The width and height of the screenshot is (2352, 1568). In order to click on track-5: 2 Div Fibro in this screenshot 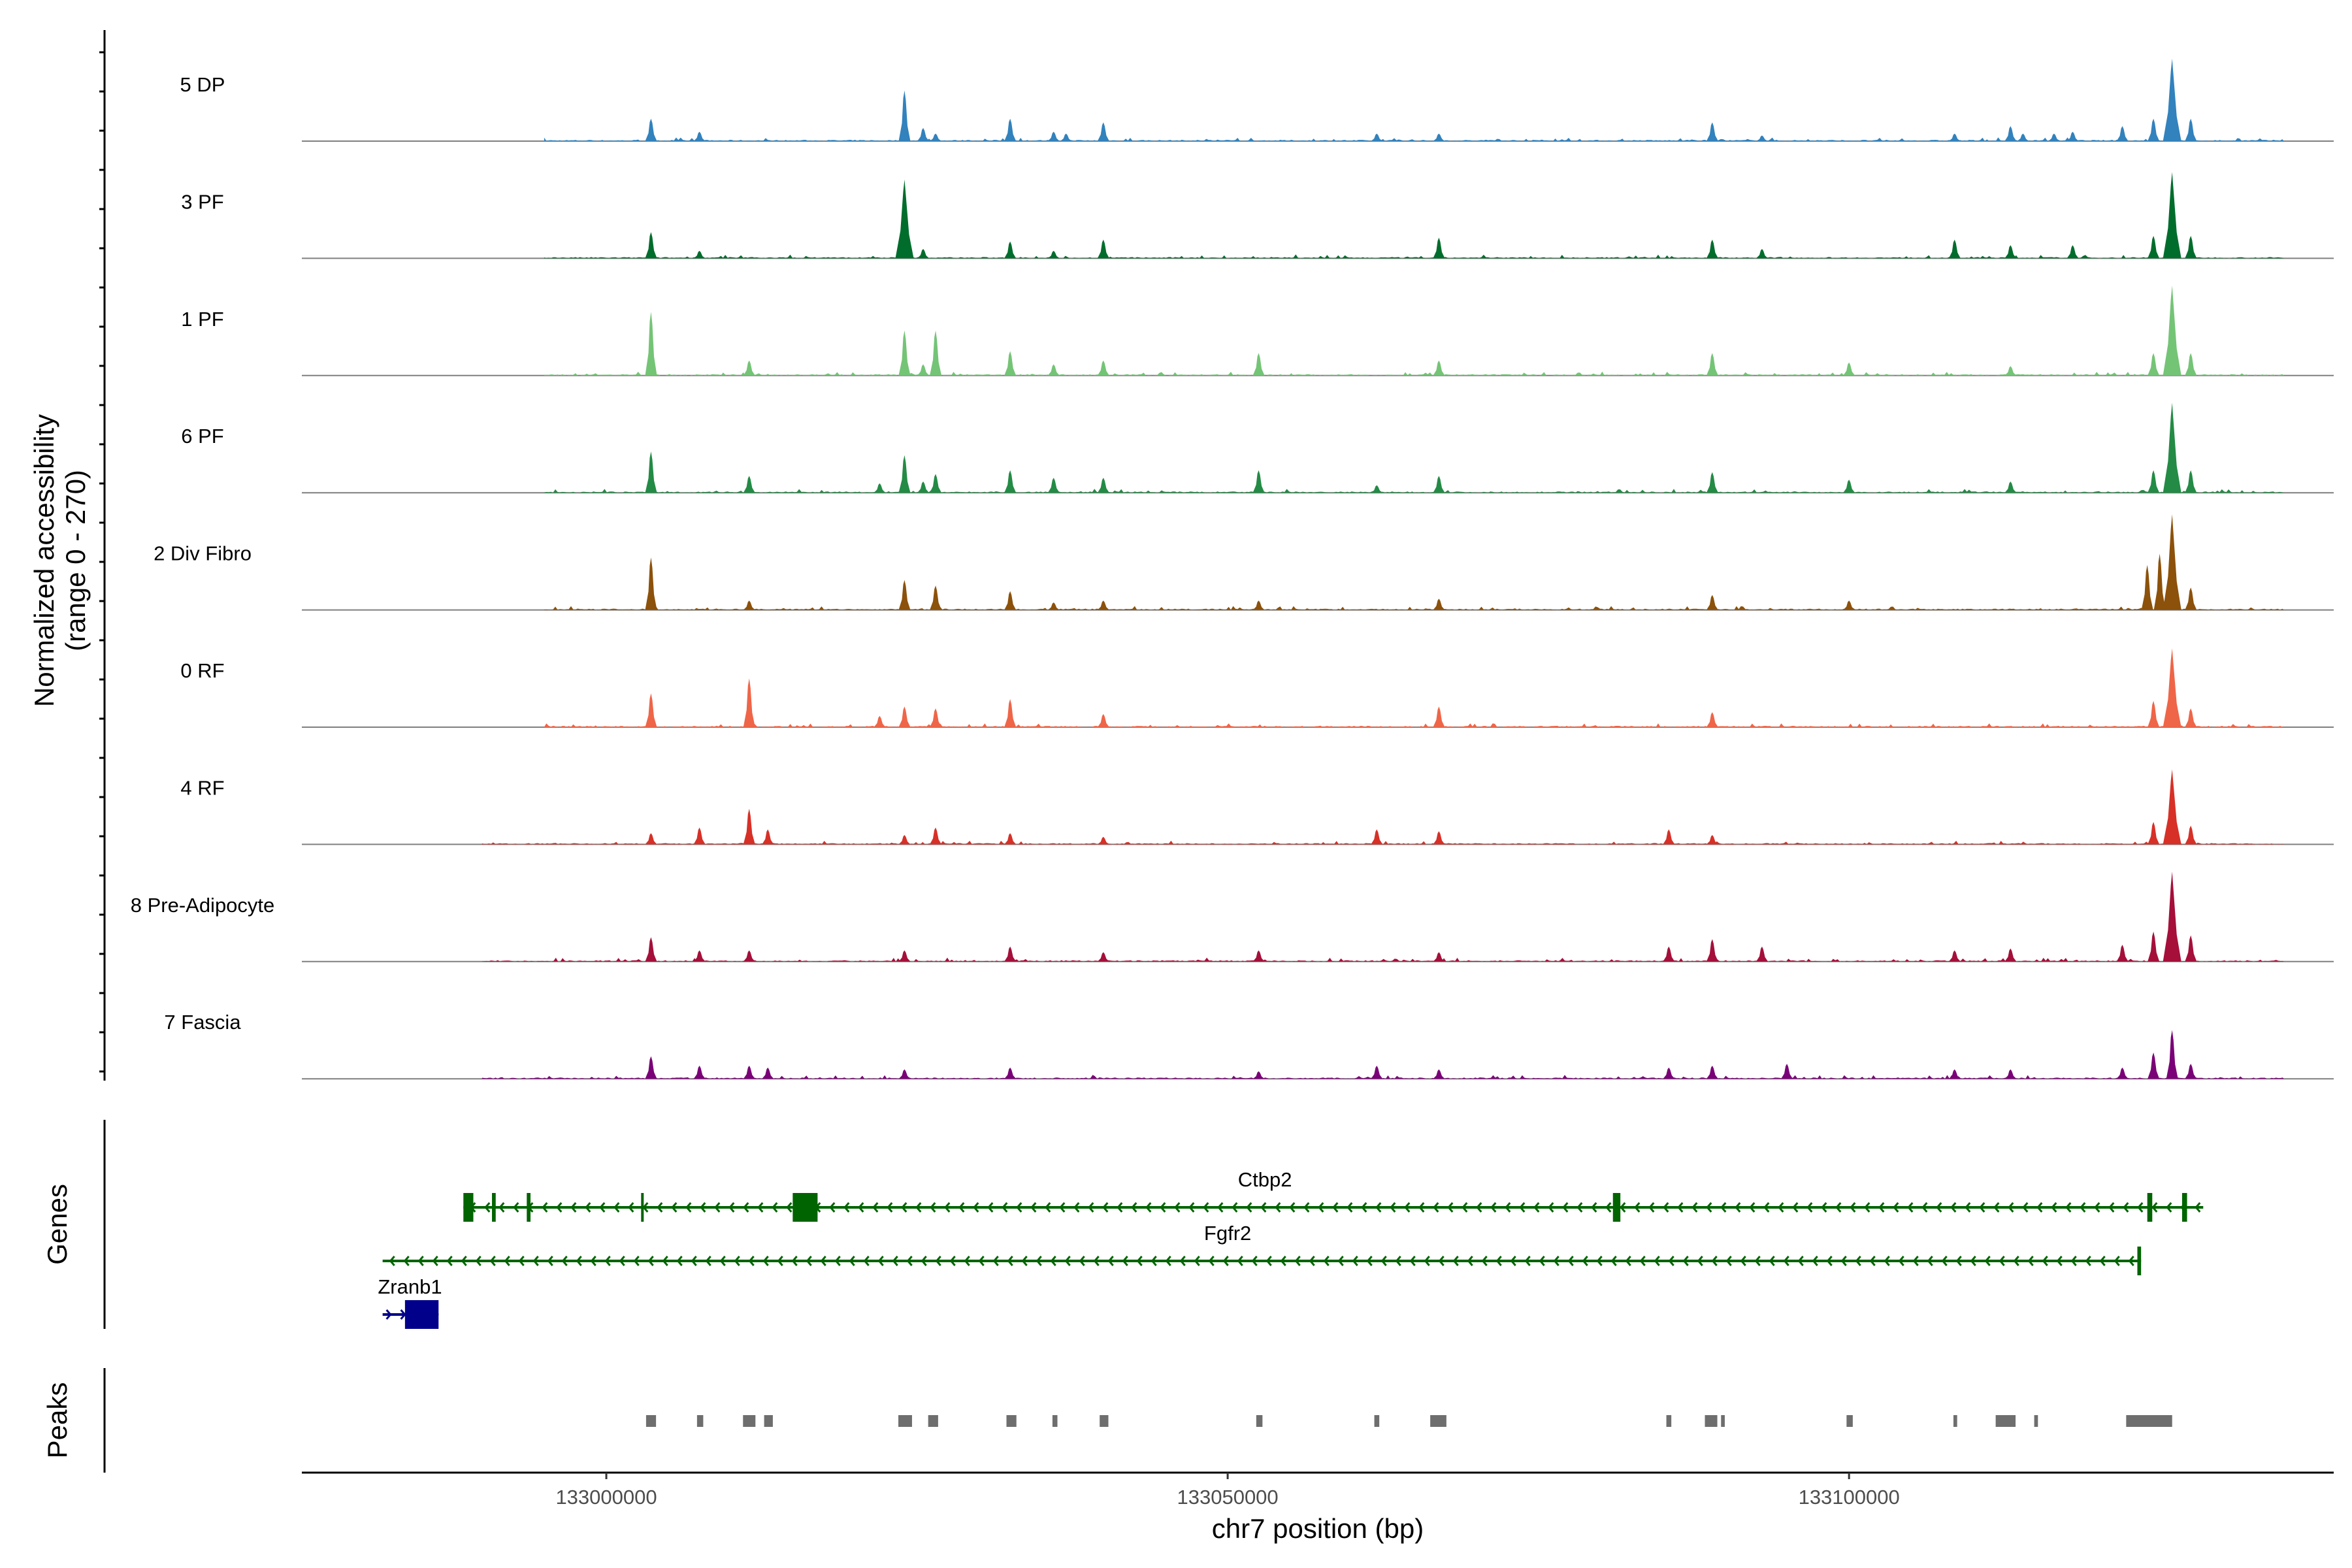, I will do `click(1244, 562)`.